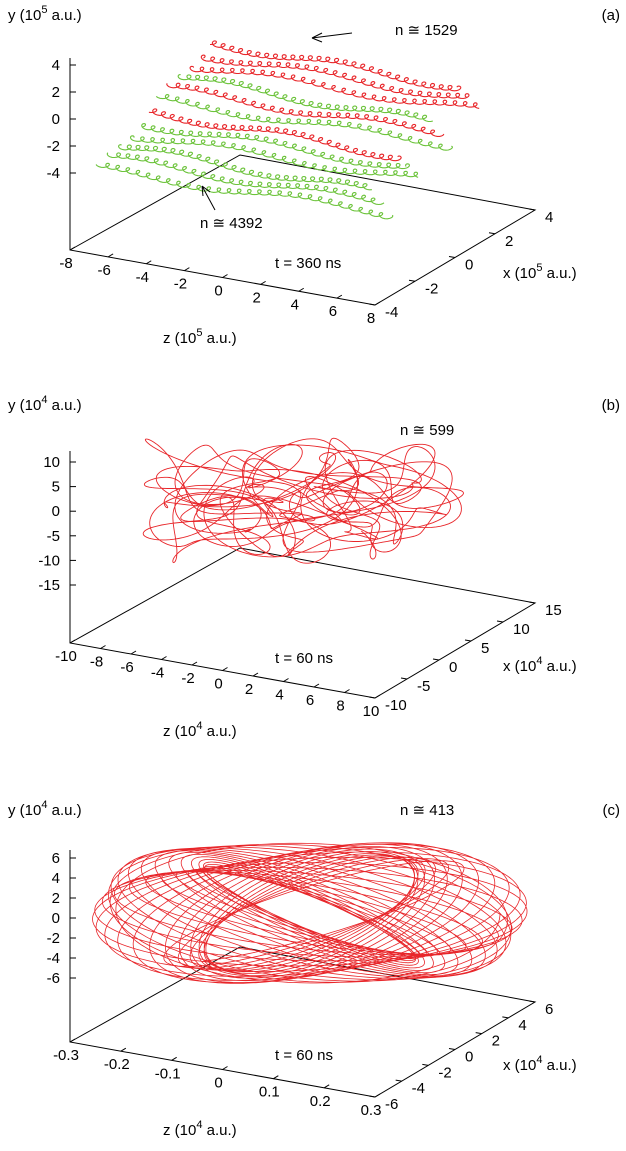 This screenshot has height=1151, width=626. What do you see at coordinates (51, 462) in the screenshot?
I see `y-tick-label: 10` at bounding box center [51, 462].